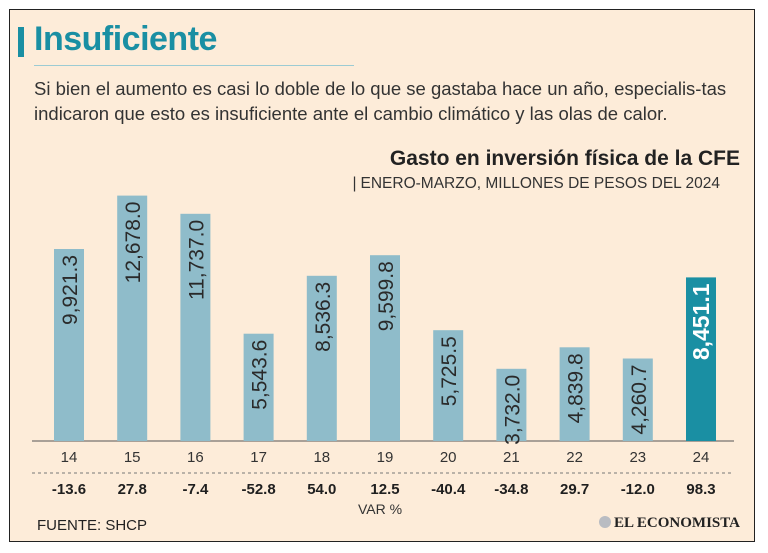 Image resolution: width=768 pixels, height=553 pixels. Describe the element at coordinates (512, 410) in the screenshot. I see `value-label-21: 3,732.0` at that location.